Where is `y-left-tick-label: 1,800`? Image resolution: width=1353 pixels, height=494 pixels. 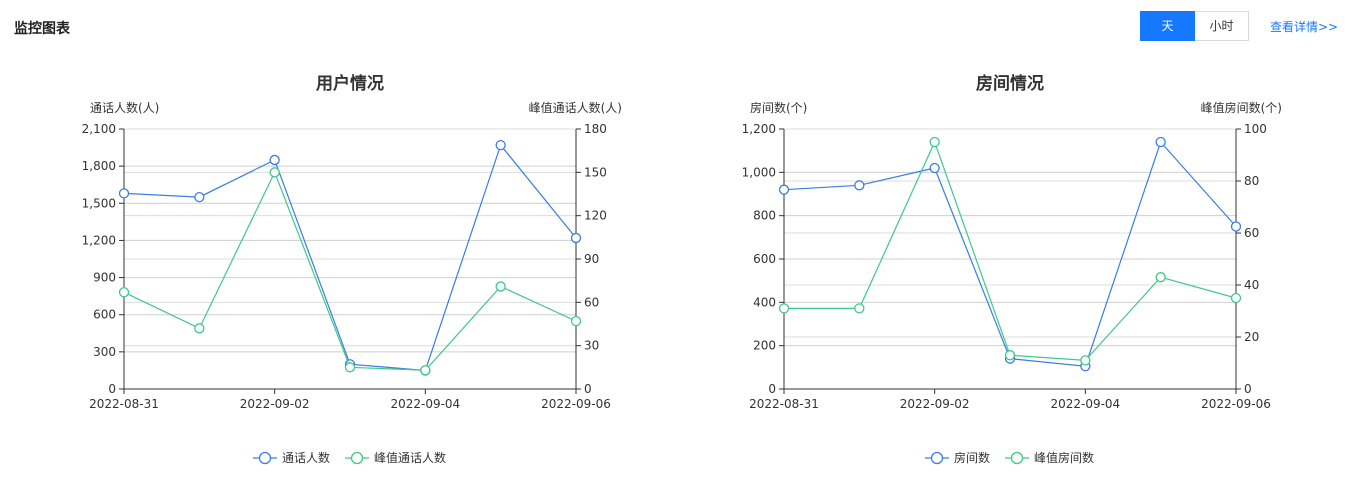 y-left-tick-label: 1,800 is located at coordinates (99, 166).